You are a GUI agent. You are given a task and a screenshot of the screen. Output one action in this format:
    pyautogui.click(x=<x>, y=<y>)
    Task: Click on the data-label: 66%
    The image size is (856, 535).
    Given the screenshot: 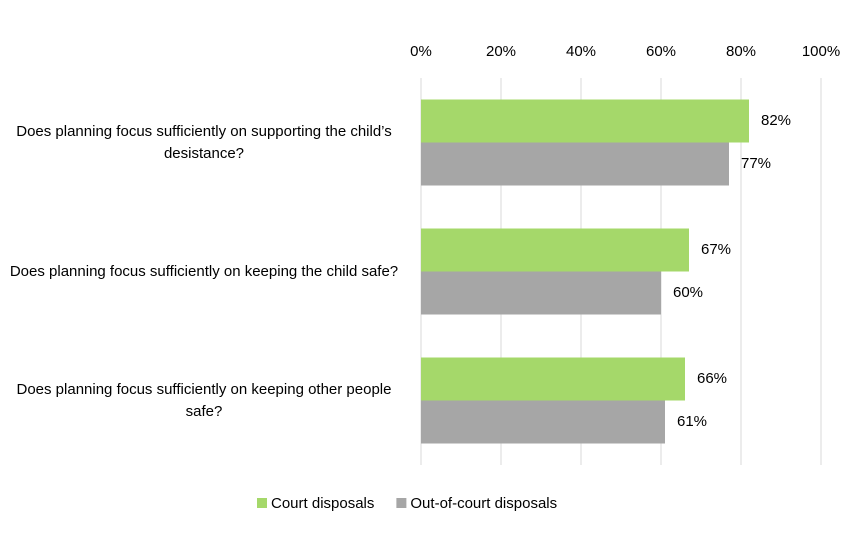 What is the action you would take?
    pyautogui.click(x=712, y=378)
    